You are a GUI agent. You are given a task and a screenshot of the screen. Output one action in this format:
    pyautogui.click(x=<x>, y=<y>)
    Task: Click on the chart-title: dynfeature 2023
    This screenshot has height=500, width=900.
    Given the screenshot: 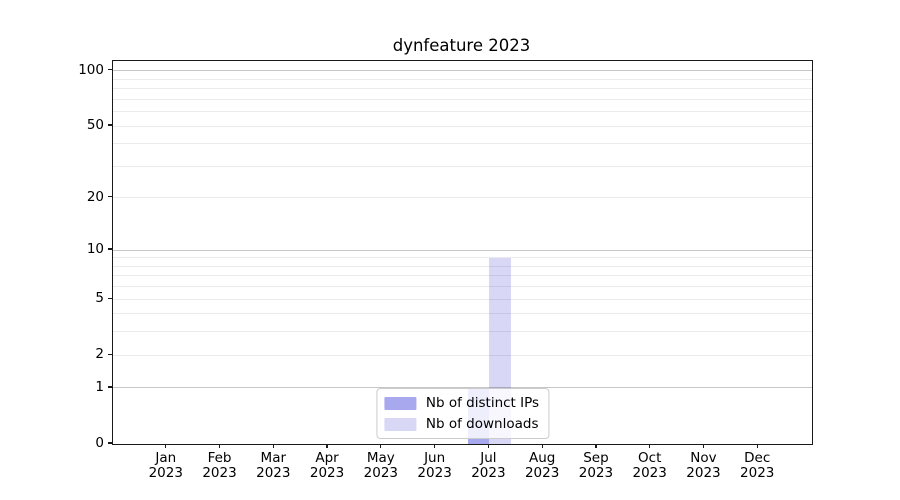 What is the action you would take?
    pyautogui.click(x=461, y=45)
    